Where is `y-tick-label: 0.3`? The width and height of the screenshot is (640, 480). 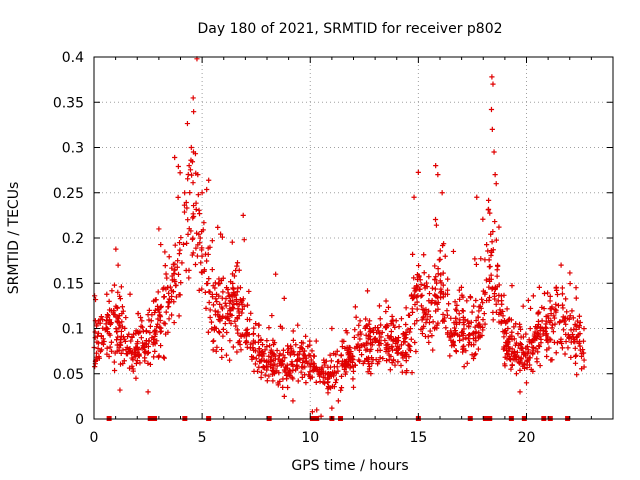 y-tick-label: 0.3 is located at coordinates (73, 149).